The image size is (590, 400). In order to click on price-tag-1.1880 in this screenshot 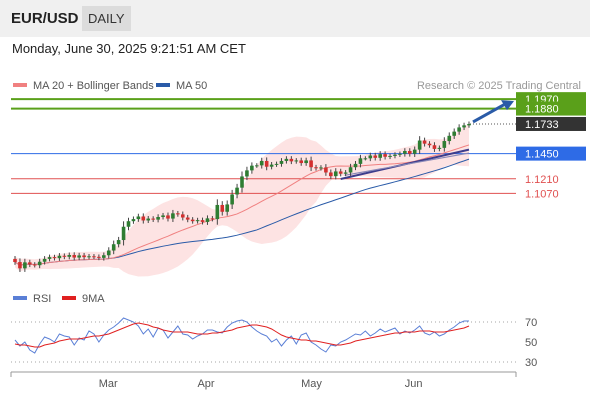, I will do `click(551, 108)`.